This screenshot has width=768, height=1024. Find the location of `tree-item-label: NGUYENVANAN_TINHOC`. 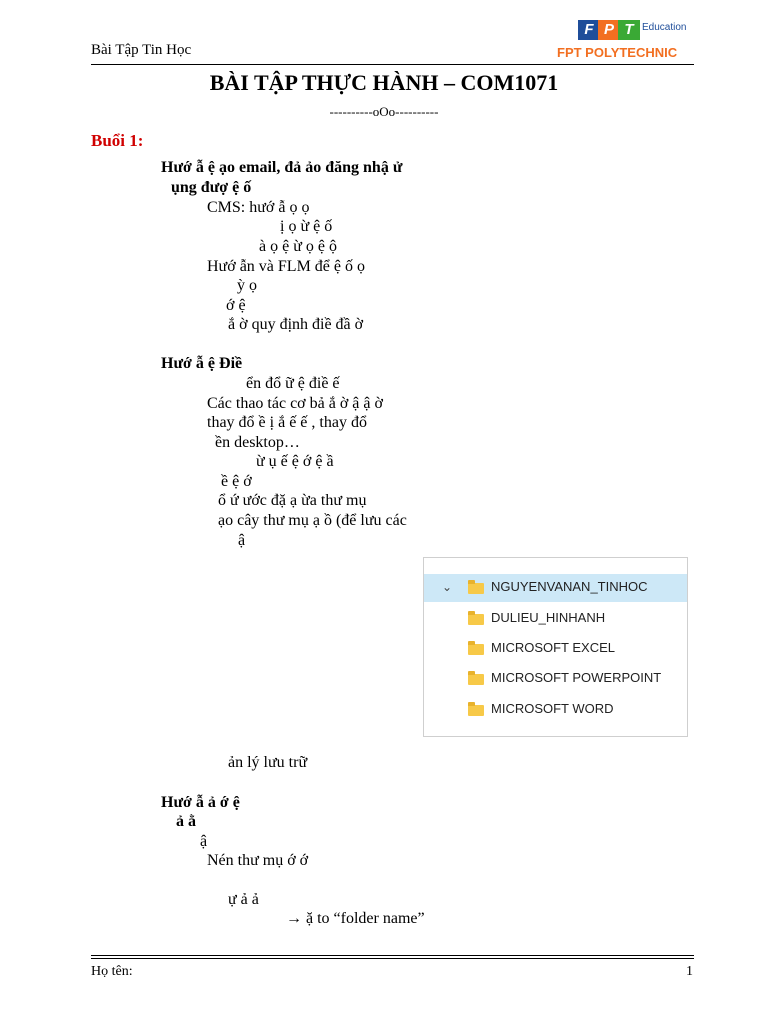

tree-item-label: NGUYENVANAN_TINHOC is located at coordinates (569, 586).